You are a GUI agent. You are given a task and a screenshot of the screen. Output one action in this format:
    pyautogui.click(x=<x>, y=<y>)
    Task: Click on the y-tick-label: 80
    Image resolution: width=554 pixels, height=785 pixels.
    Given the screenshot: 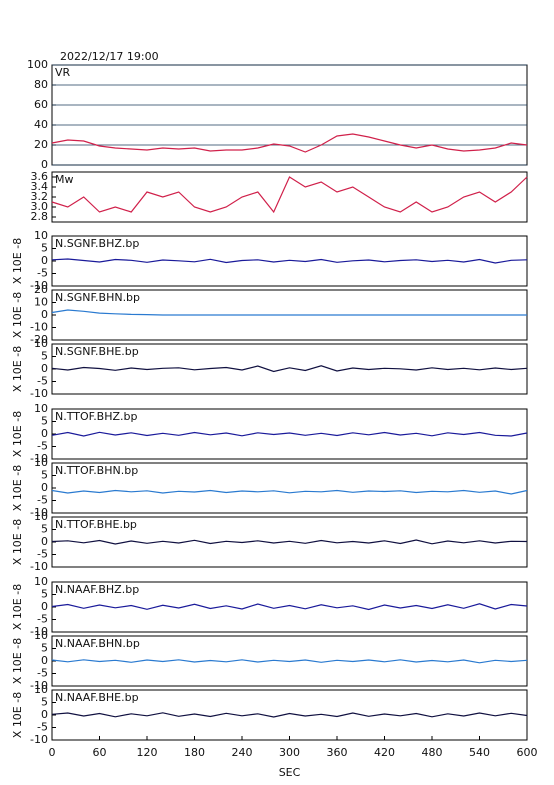 What is the action you would take?
    pyautogui.click(x=41, y=84)
    